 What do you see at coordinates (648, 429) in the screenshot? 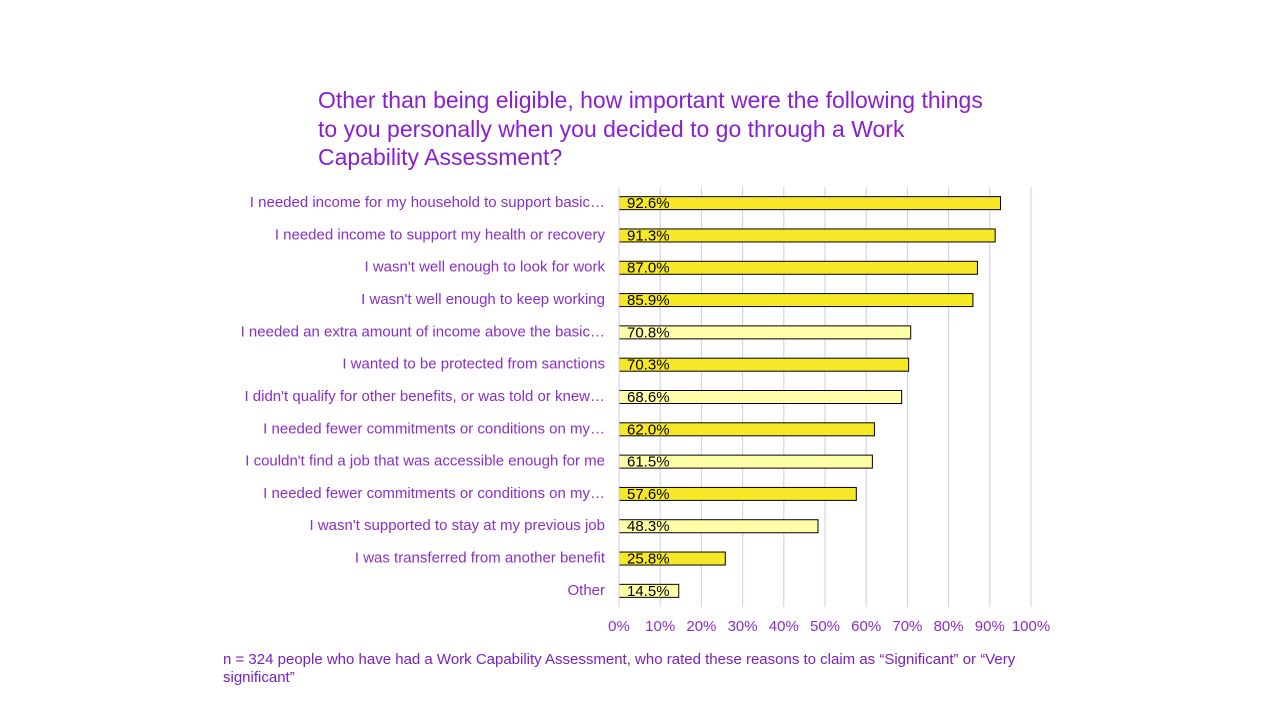
I see `value-label: 62.0%` at bounding box center [648, 429].